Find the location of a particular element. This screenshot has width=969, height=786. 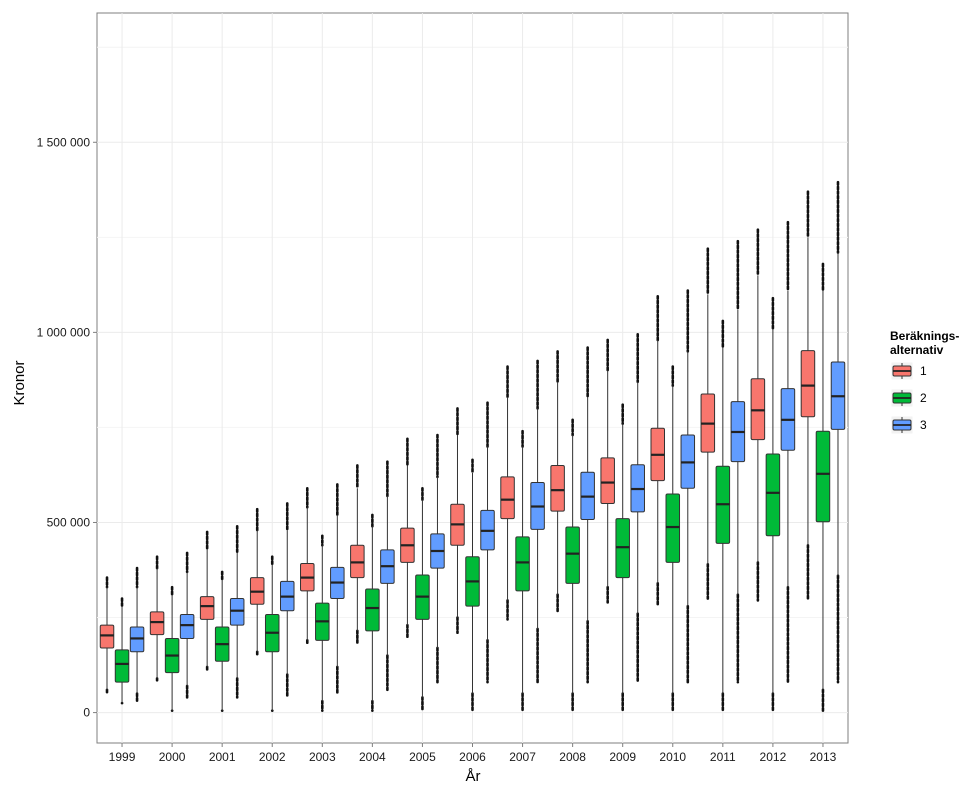

legend-label: 1 is located at coordinates (923, 371).